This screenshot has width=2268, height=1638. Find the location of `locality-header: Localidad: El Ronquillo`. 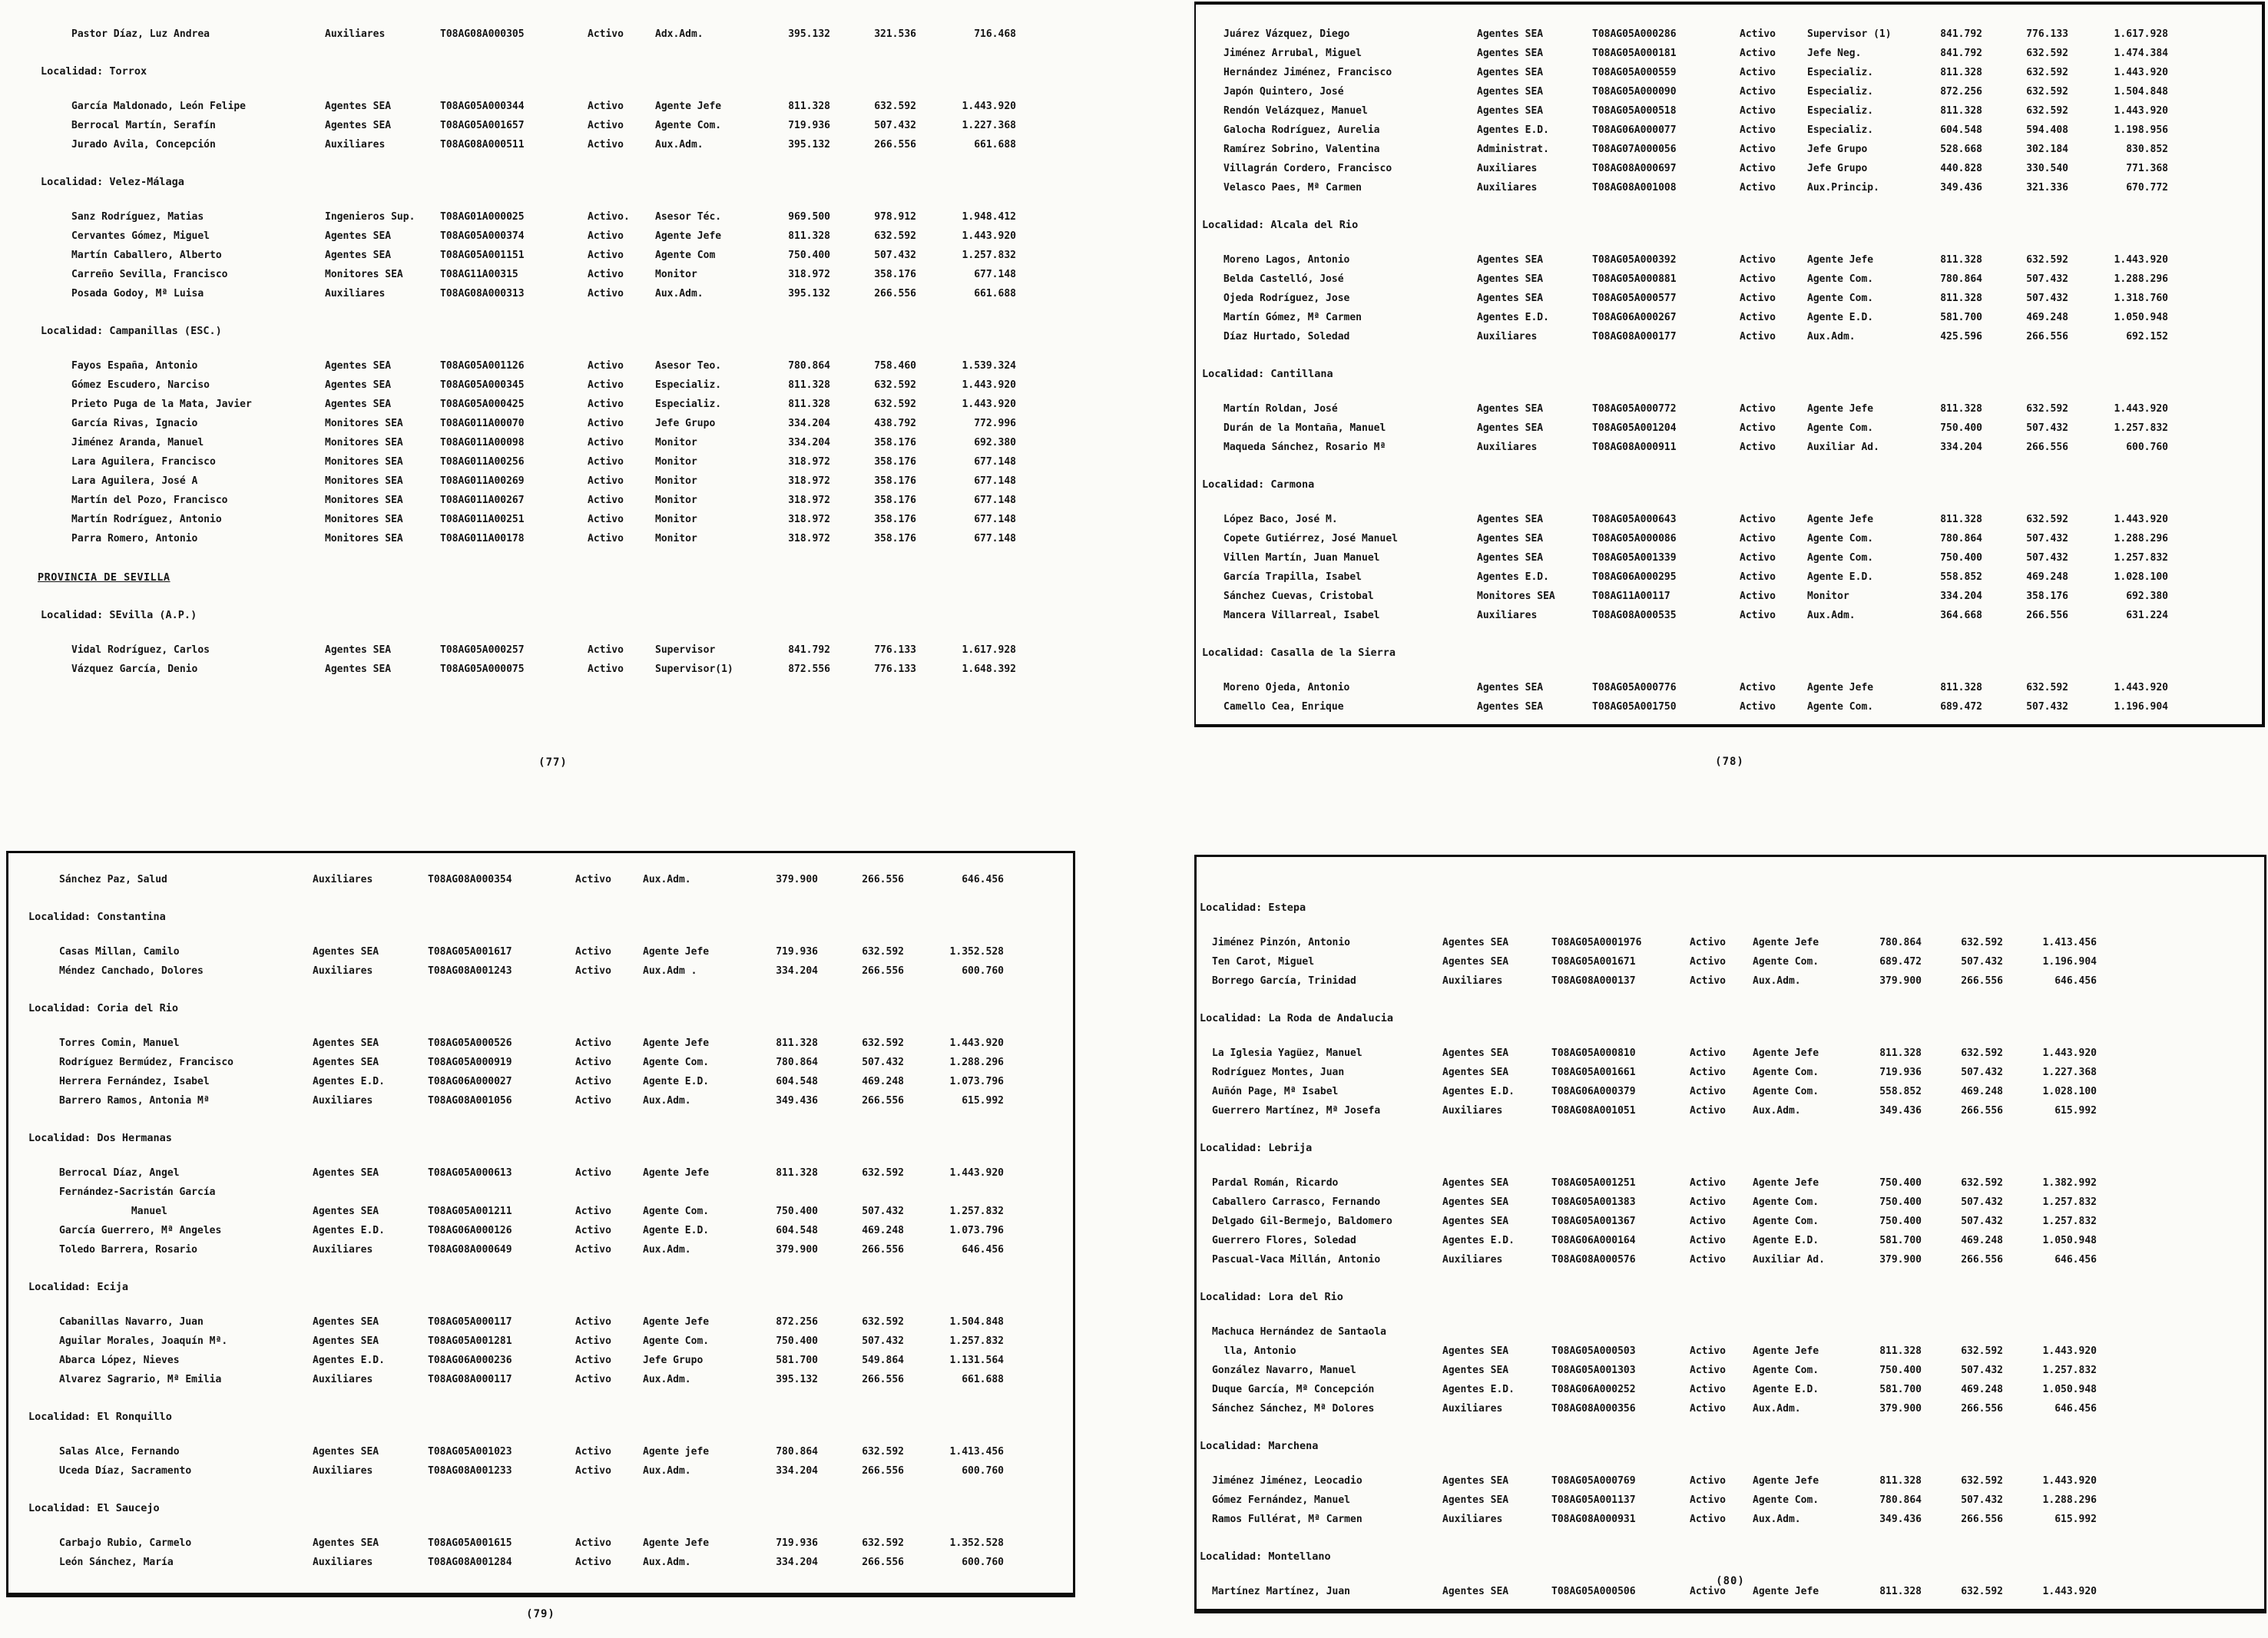

locality-header: Localidad: El Ronquillo is located at coordinates (100, 1417).